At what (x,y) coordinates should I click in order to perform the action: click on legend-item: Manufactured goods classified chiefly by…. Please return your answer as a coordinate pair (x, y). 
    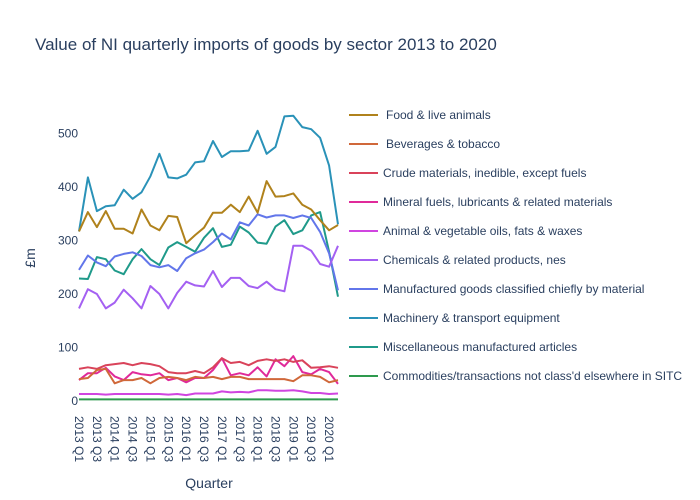
    Looking at the image, I should click on (496, 289).